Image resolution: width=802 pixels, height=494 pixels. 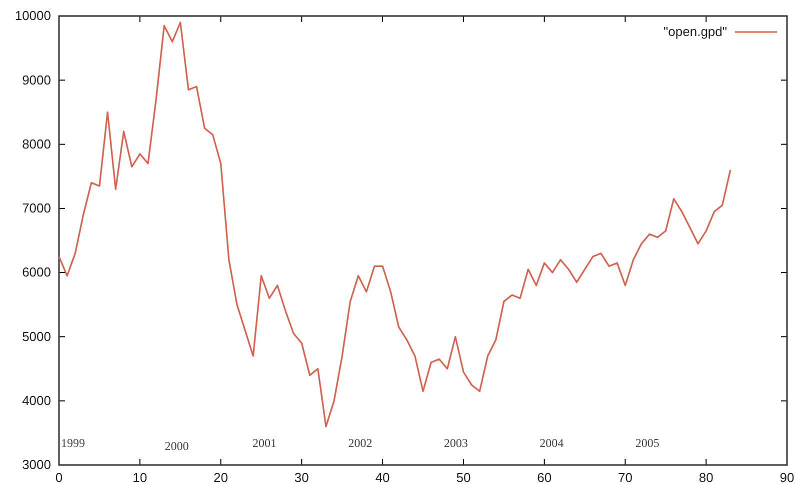 I want to click on annotation: 2004, so click(x=552, y=443).